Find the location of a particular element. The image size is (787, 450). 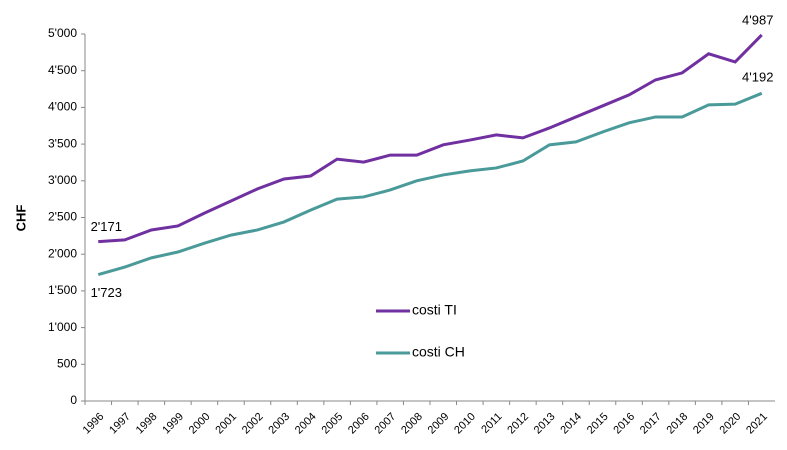

x-tick-label: 1996 is located at coordinates (94, 424).